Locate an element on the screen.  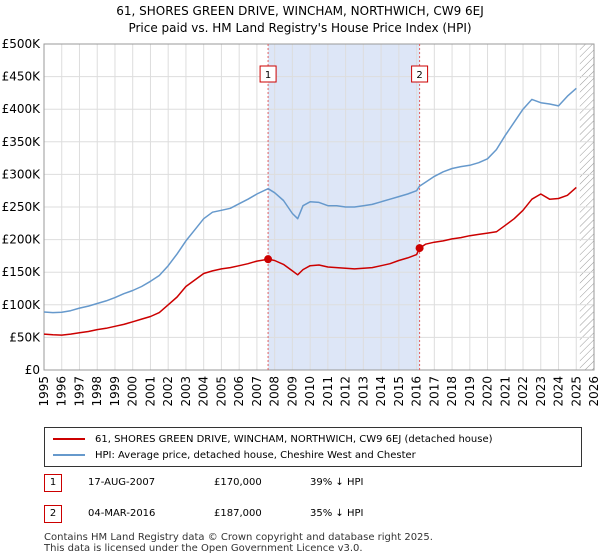
x-tick-label: 2015 is located at coordinates (399, 391).